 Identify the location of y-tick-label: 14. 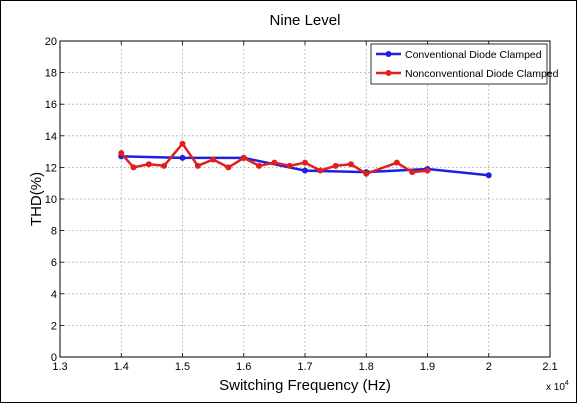
(51, 137).